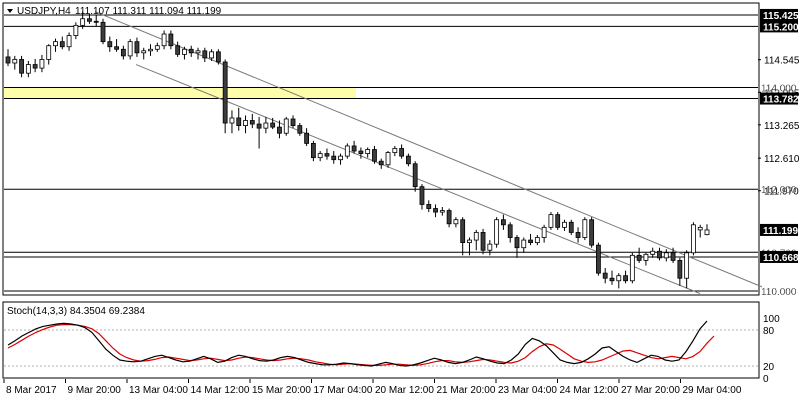 The image size is (800, 400). Describe the element at coordinates (10, 11) in the screenshot. I see `chart-menu-triangle-icon` at that location.